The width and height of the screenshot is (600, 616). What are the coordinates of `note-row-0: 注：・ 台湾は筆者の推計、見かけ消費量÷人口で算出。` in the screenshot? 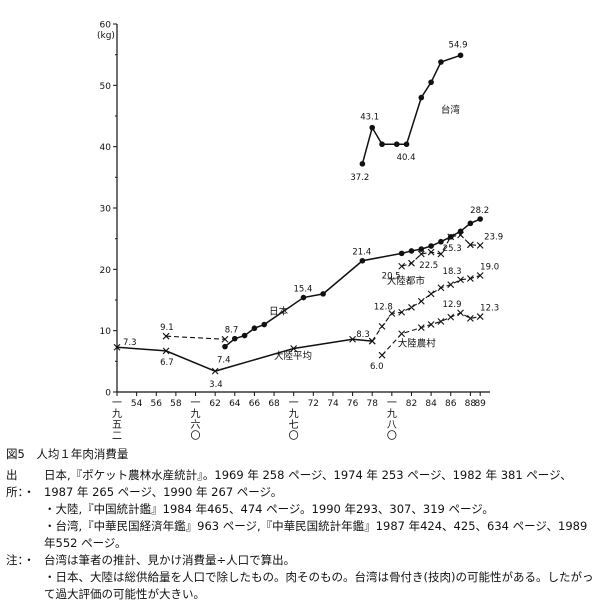 It's located at (300, 560).